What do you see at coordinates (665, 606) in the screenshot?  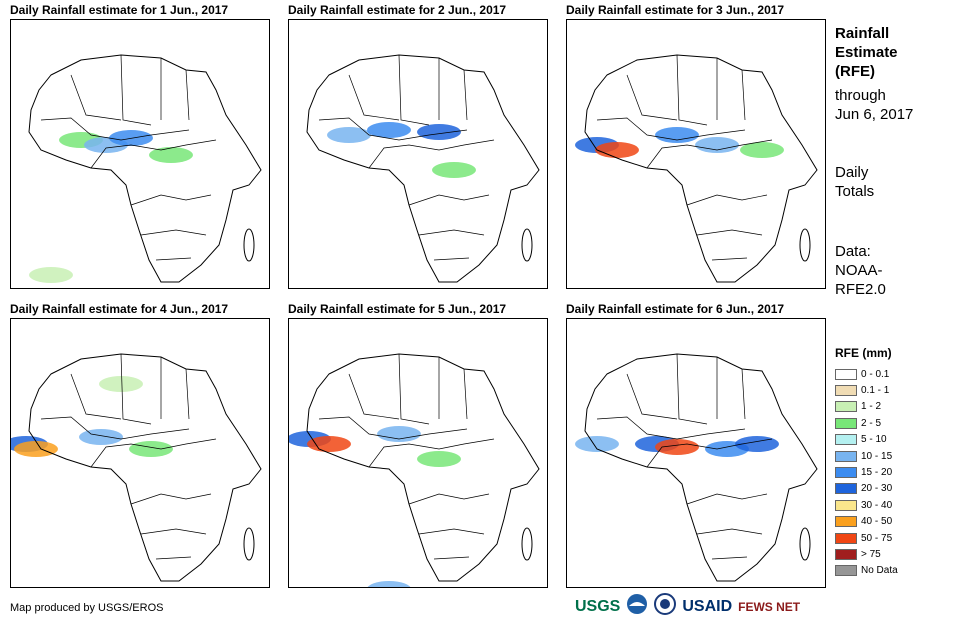 I see `dos-seal-icon` at bounding box center [665, 606].